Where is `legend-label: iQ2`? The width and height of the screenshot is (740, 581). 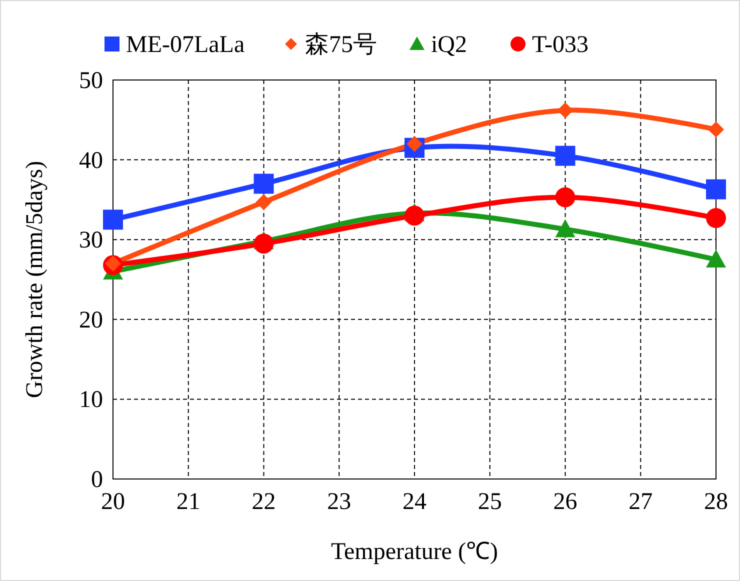
legend-label: iQ2 is located at coordinates (449, 45).